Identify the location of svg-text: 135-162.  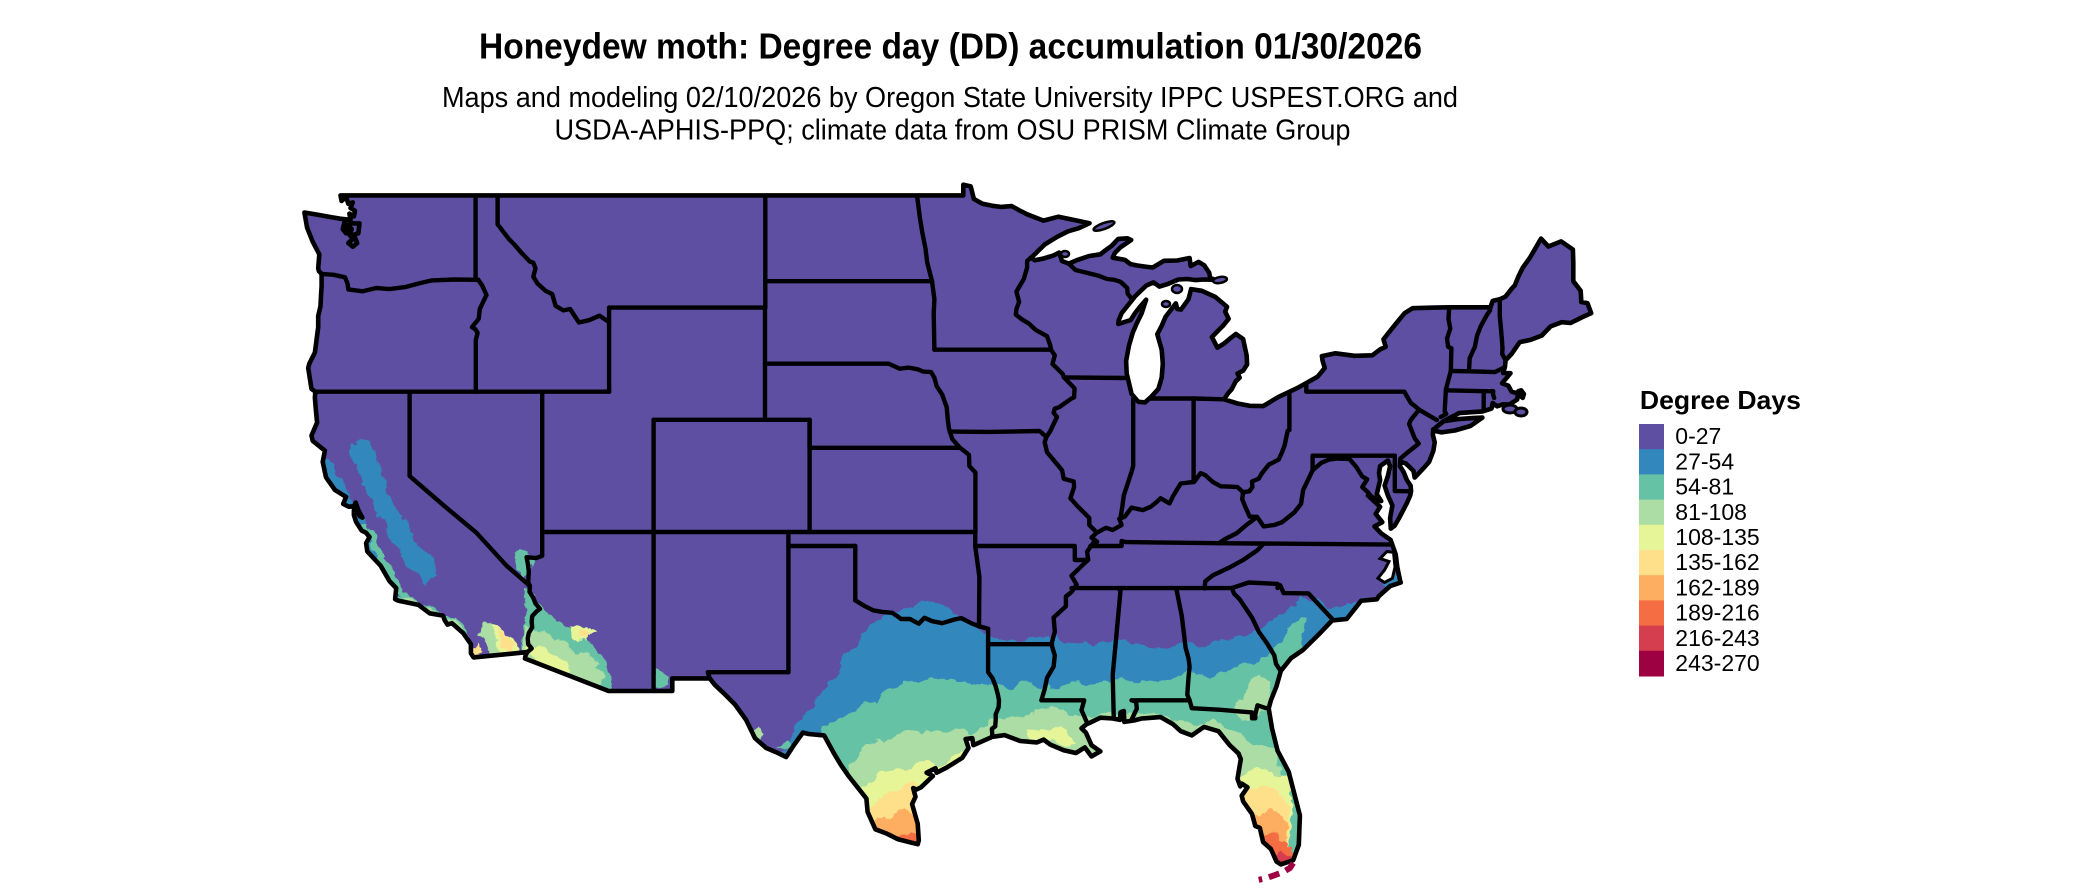
(1717, 562).